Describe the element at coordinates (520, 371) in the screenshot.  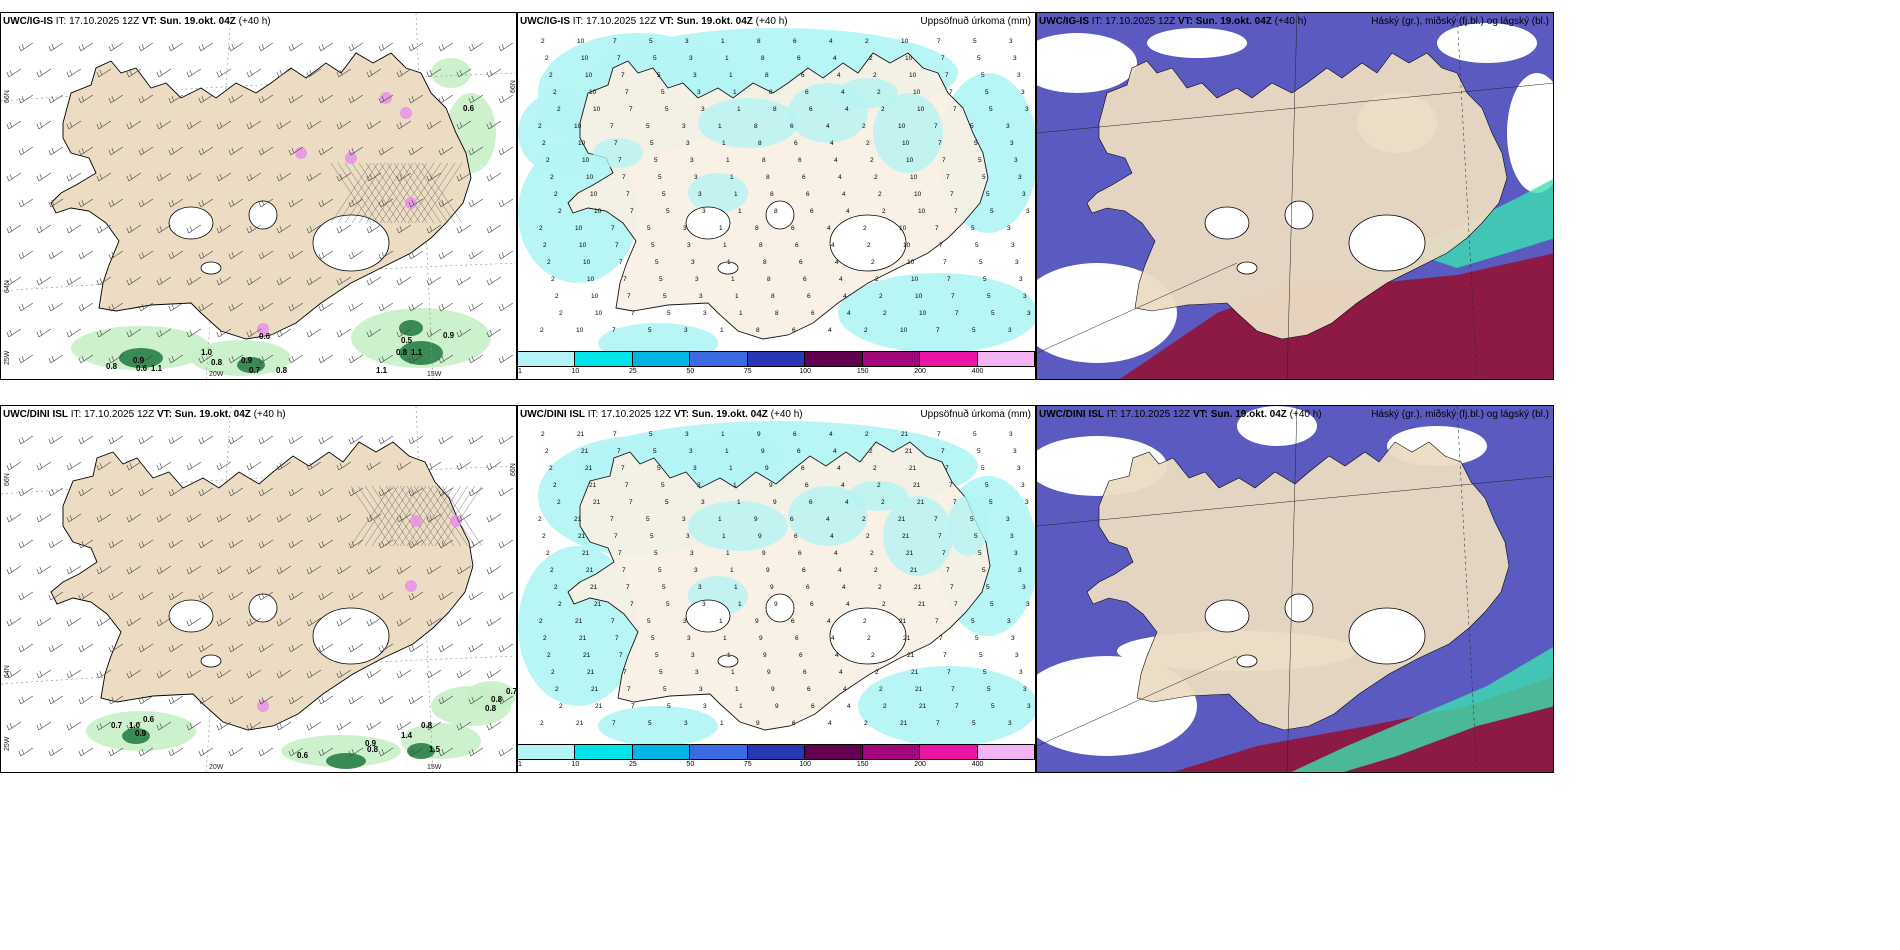
I see `colorbar-tick-label: 1` at that location.